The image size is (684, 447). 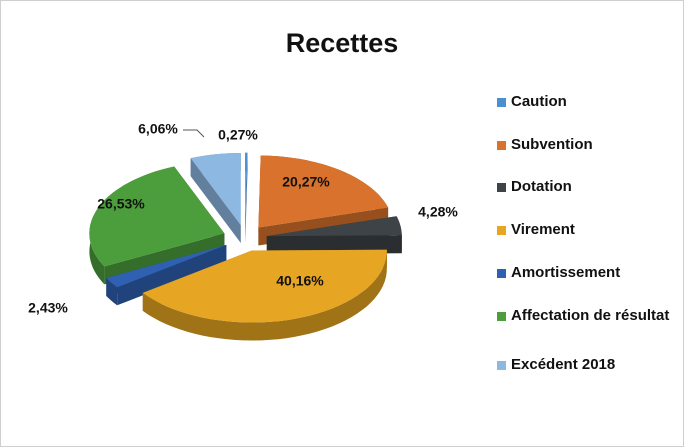 I want to click on legend-label: Caution, so click(x=539, y=101).